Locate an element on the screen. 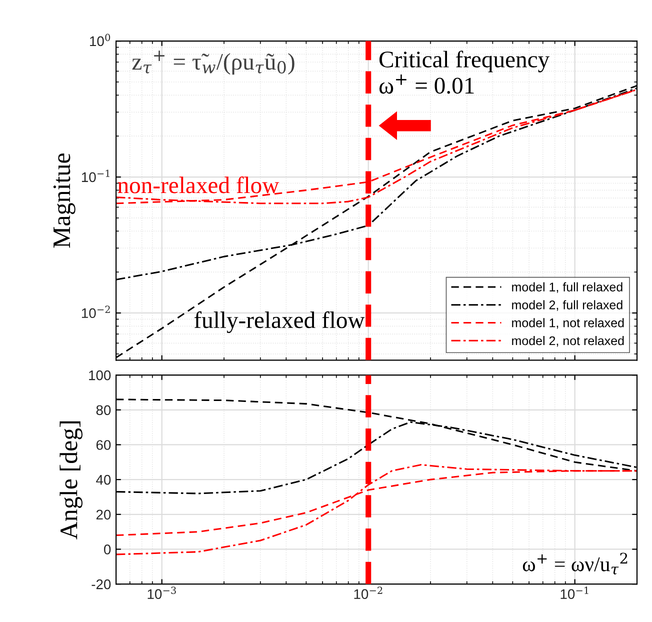 The image size is (652, 622). y-tick-label: 0 is located at coordinates (107, 549).